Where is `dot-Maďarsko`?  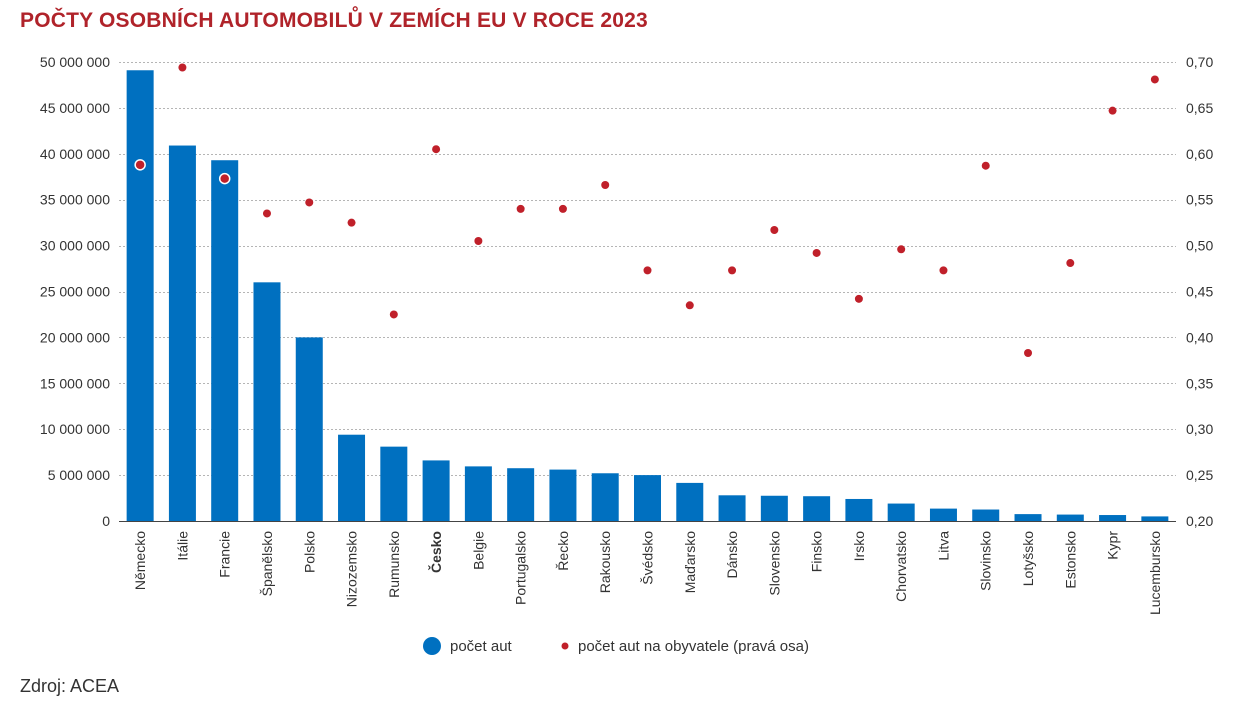 dot-Maďarsko is located at coordinates (689, 305).